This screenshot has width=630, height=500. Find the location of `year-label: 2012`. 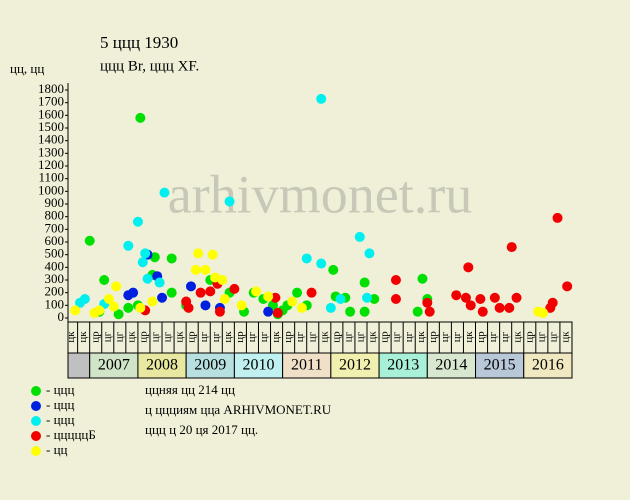

year-label: 2012 is located at coordinates (355, 365).